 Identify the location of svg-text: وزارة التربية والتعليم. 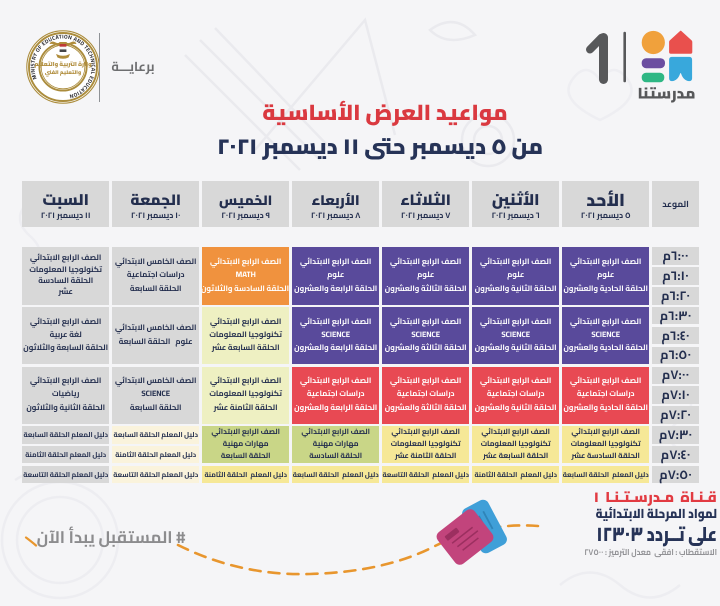
(63, 64).